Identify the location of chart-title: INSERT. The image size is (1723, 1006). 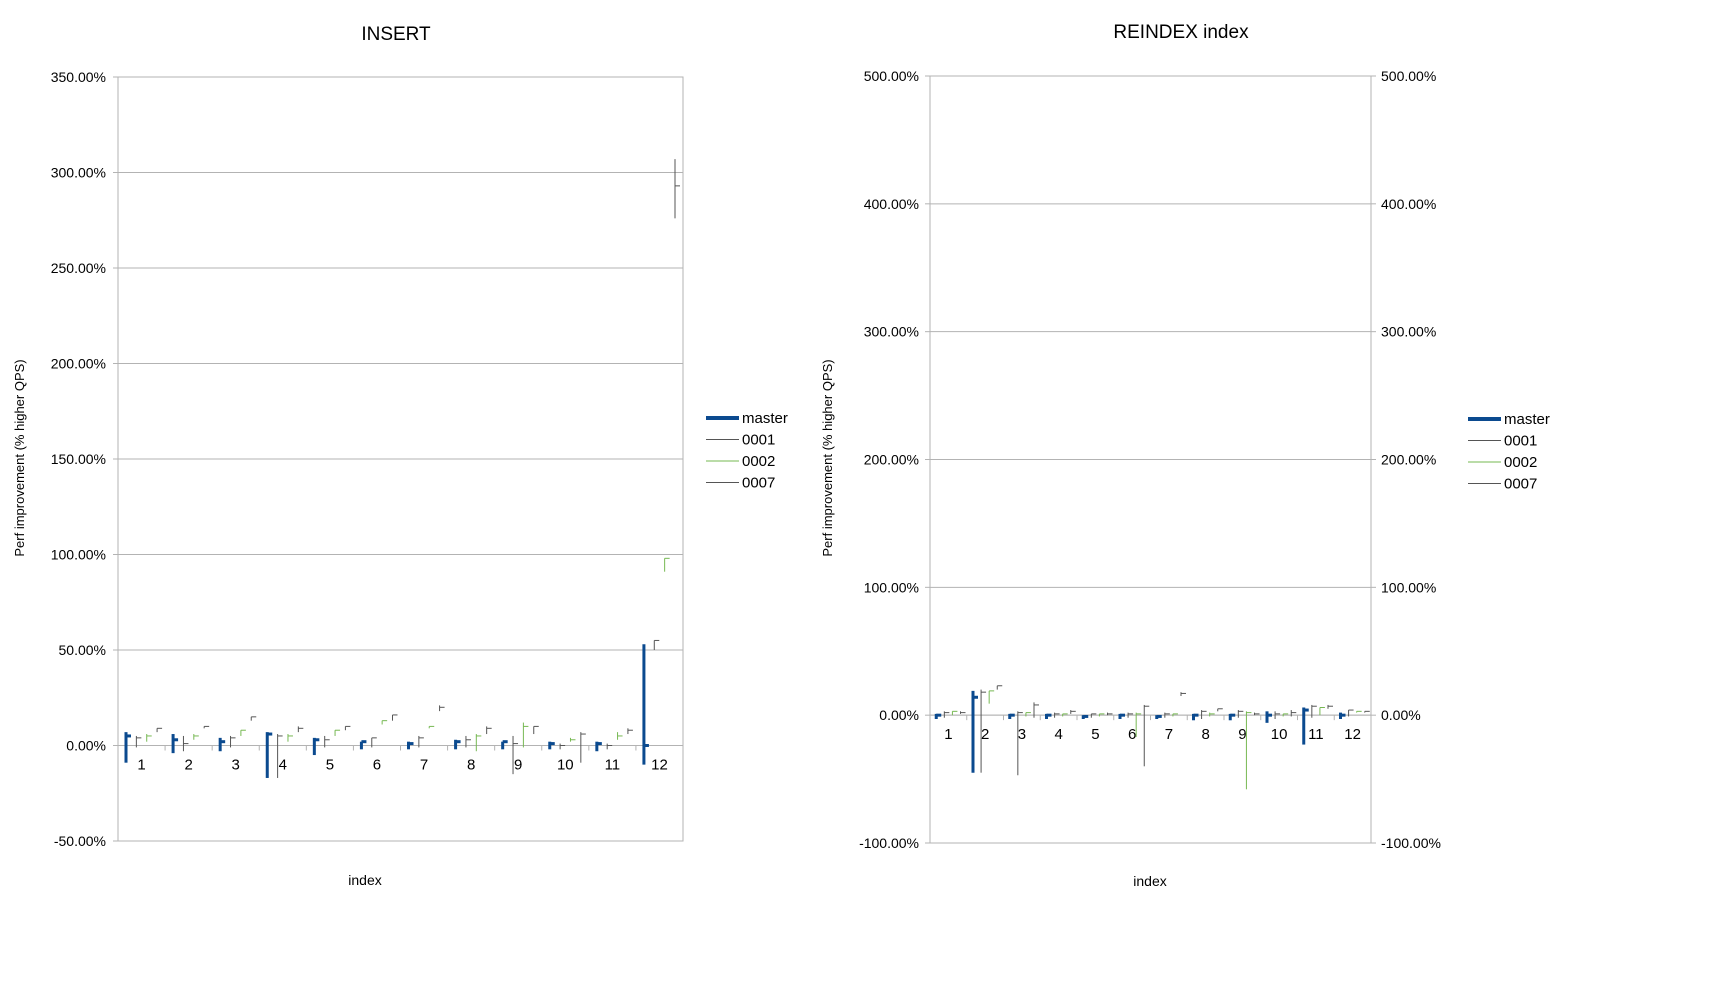
(396, 34).